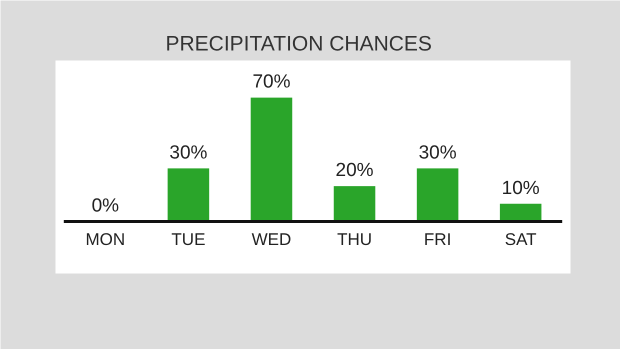 The image size is (620, 349). Describe the element at coordinates (106, 240) in the screenshot. I see `x-tick-label: MON` at that location.